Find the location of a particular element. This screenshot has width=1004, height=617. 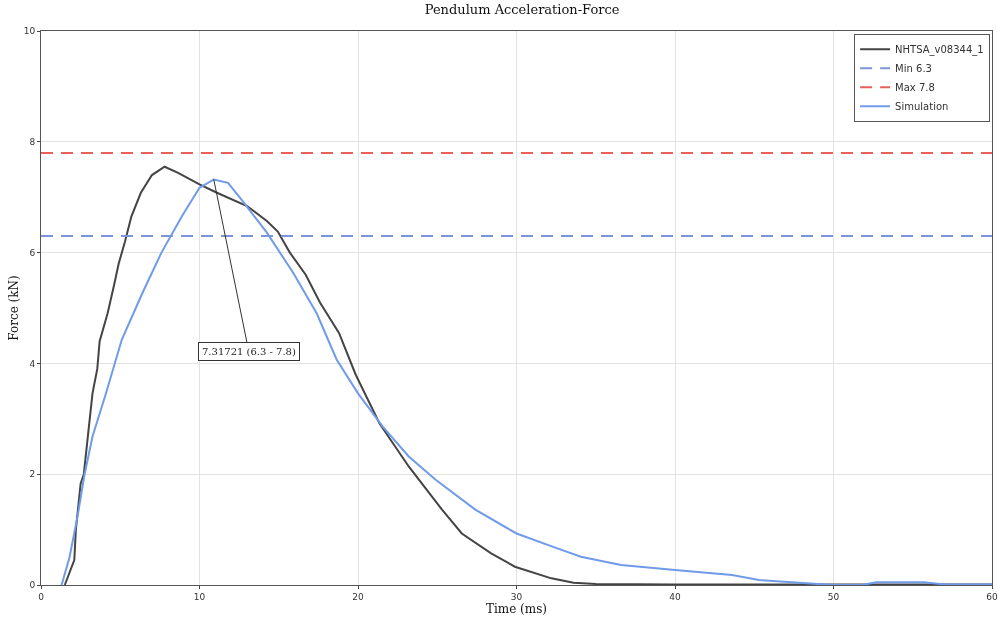

y-tick-label: 4 is located at coordinates (32, 363).